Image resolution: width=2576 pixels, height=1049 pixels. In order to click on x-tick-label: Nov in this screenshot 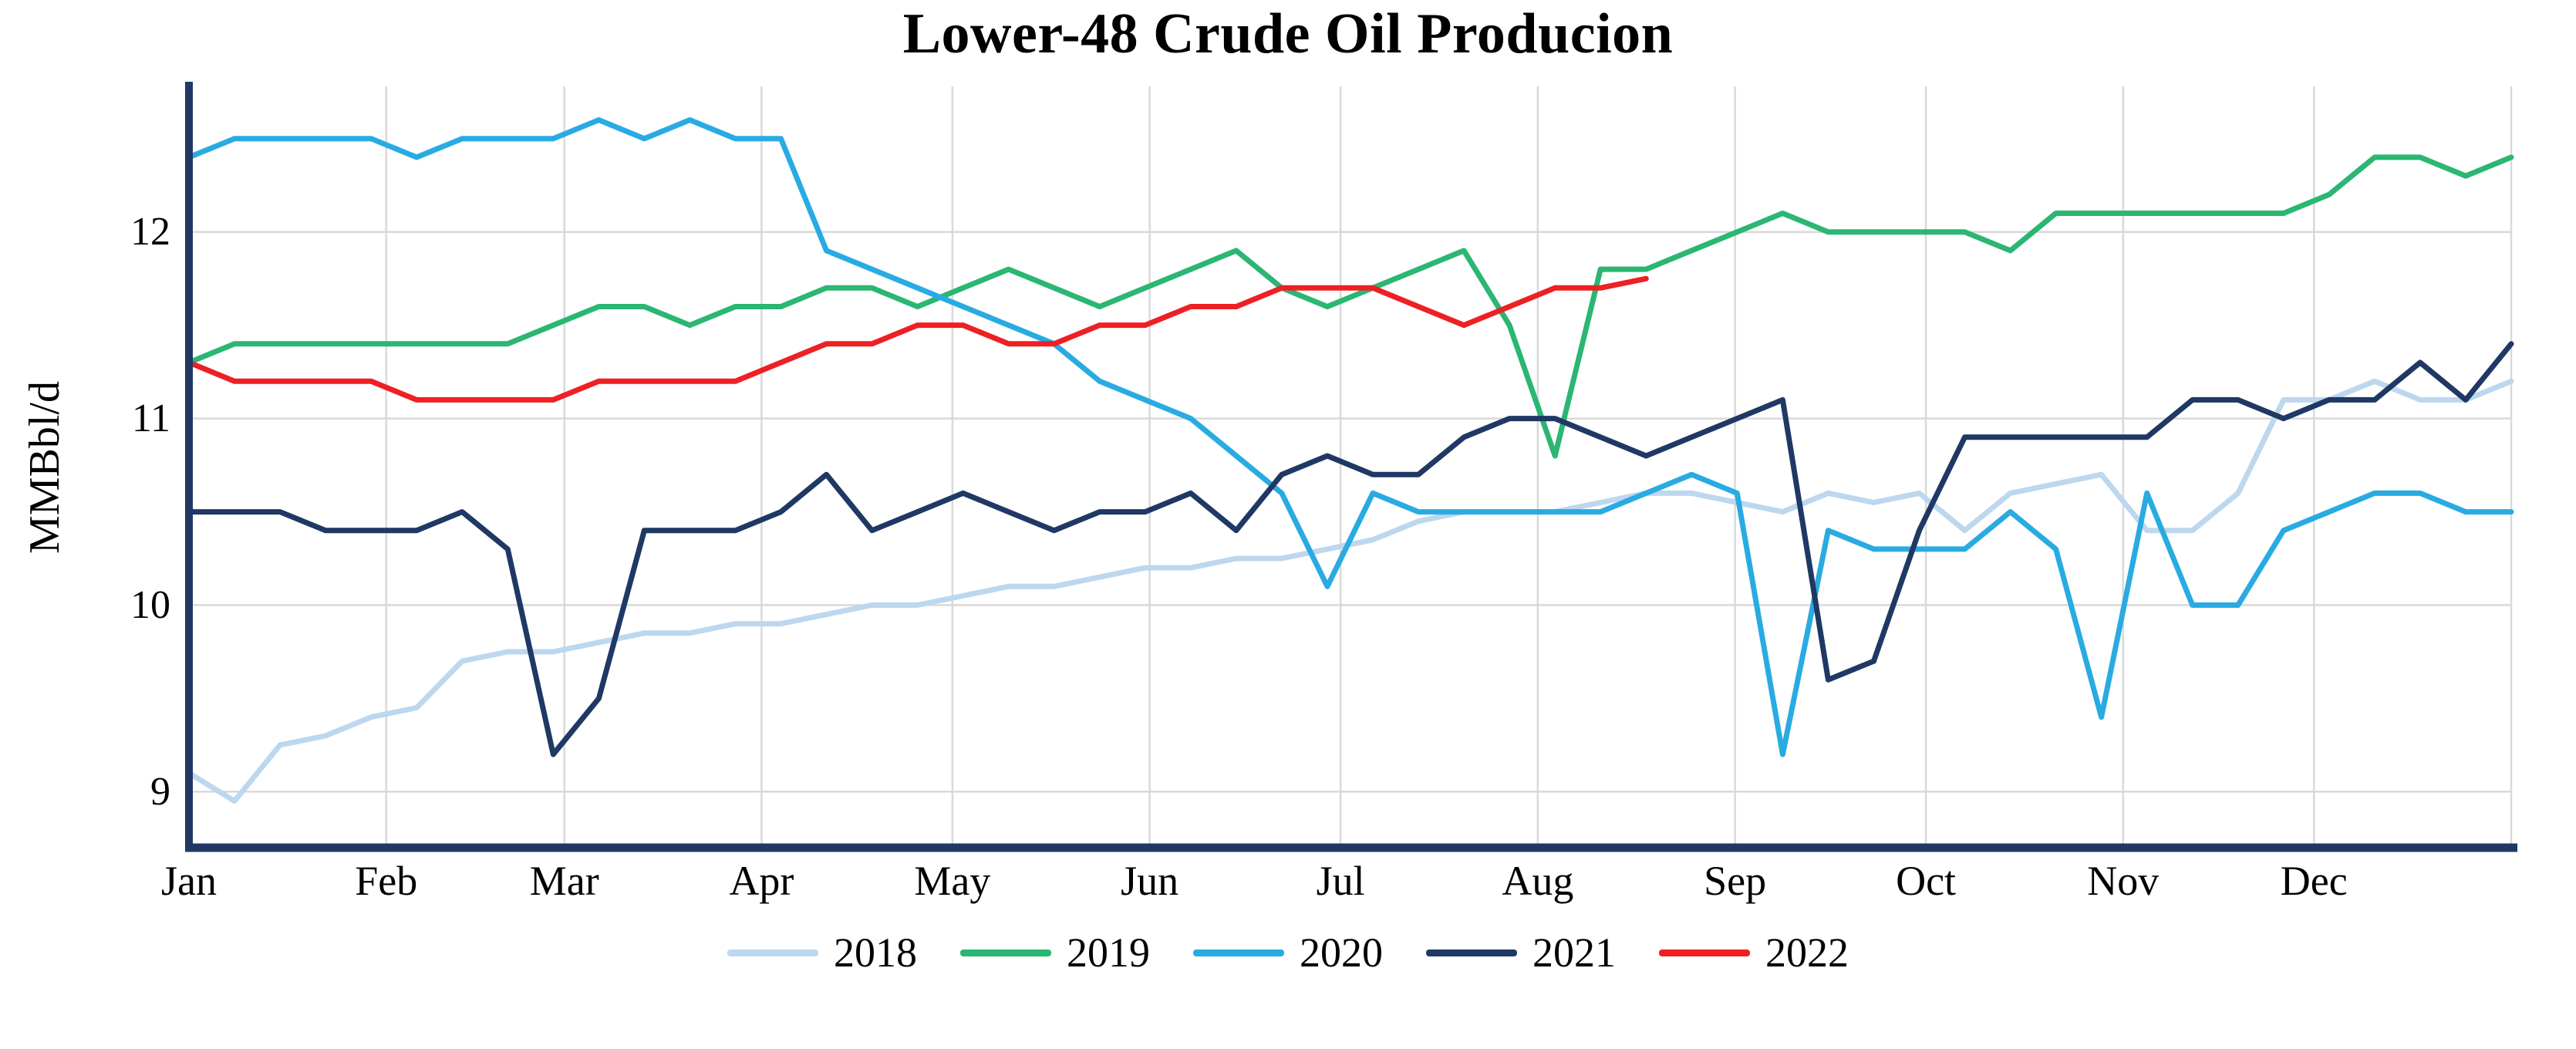, I will do `click(2123, 881)`.